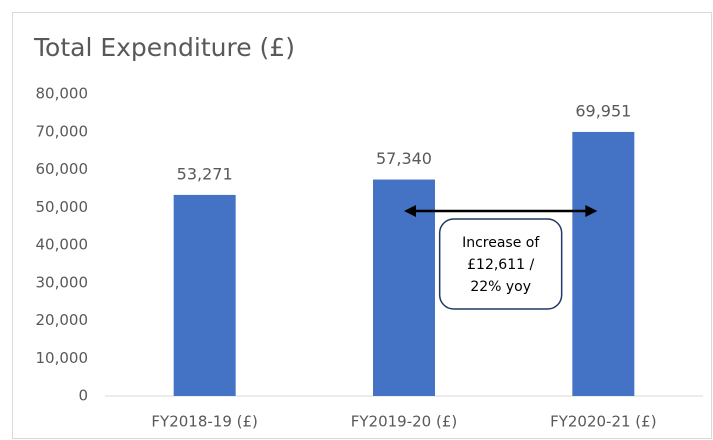 This screenshot has width=713, height=440. Describe the element at coordinates (205, 173) in the screenshot. I see `data-label: 53,271` at that location.